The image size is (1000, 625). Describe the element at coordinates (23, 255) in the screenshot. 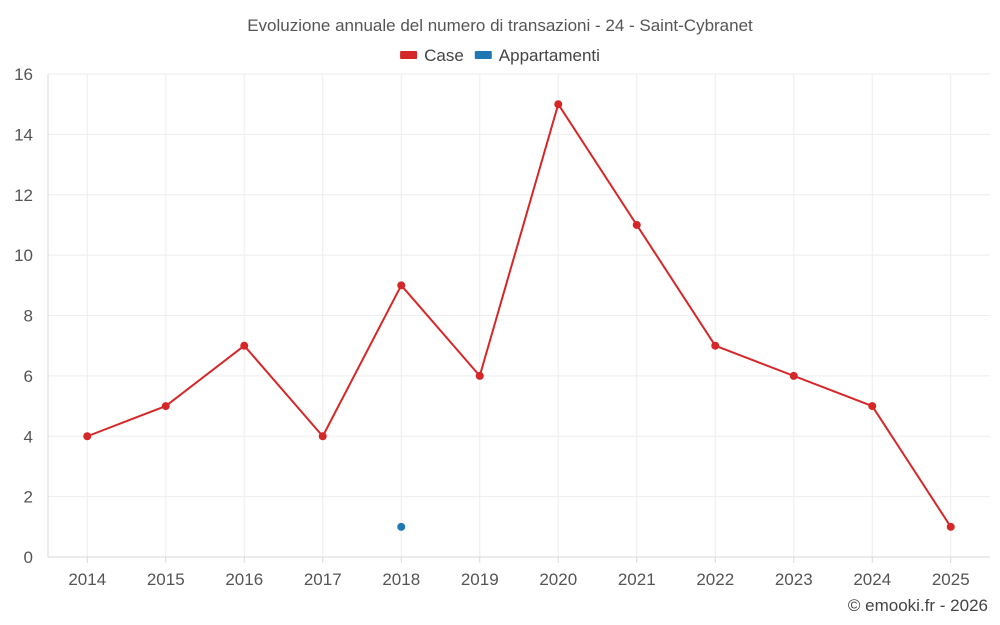

I see `y-tick-label: 10` at that location.